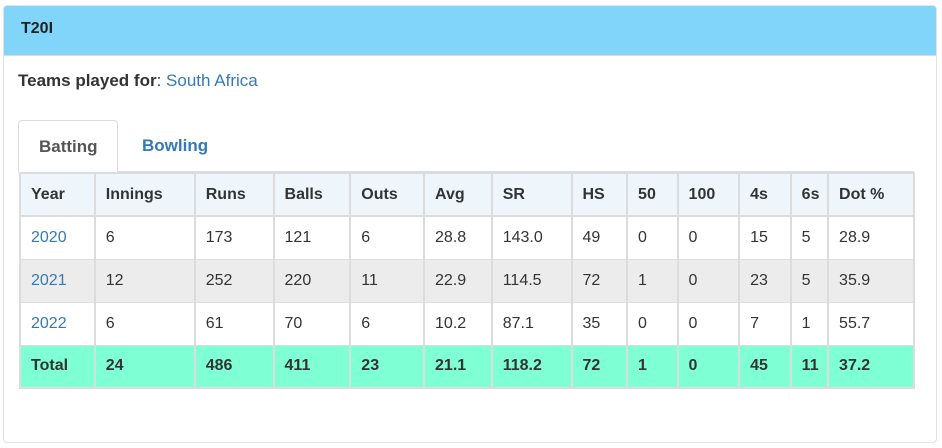  What do you see at coordinates (652, 195) in the screenshot?
I see `col-header-50: 50` at bounding box center [652, 195].